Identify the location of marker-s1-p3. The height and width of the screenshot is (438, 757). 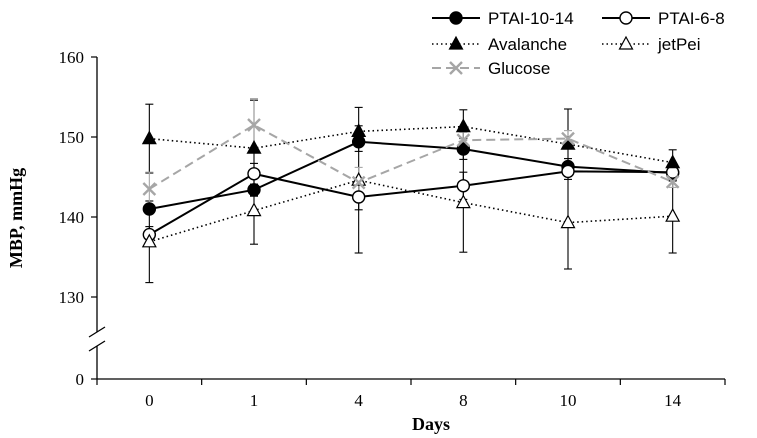
(463, 186).